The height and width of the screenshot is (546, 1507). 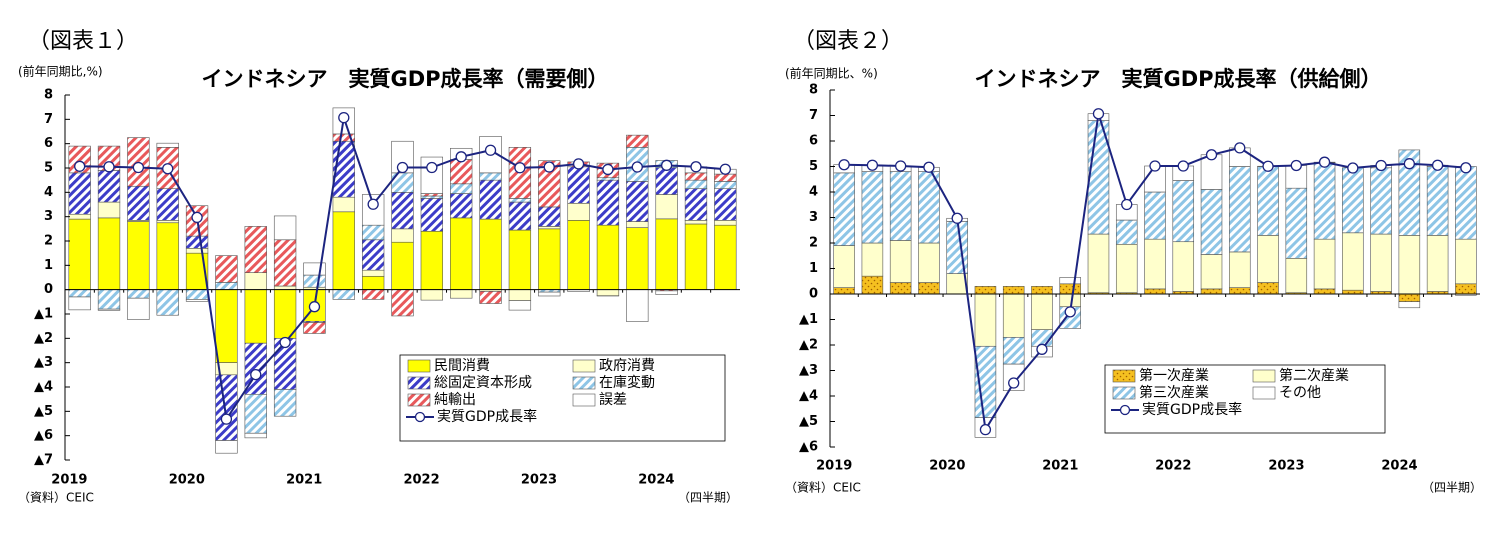 What do you see at coordinates (48, 143) in the screenshot?
I see `y-tick-label: 6` at bounding box center [48, 143].